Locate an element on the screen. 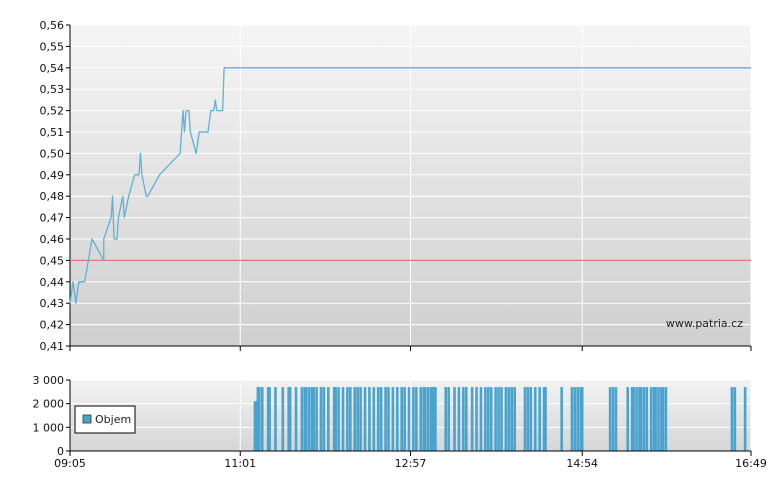  price-y-tick-label: 0,53 is located at coordinates (52, 89).